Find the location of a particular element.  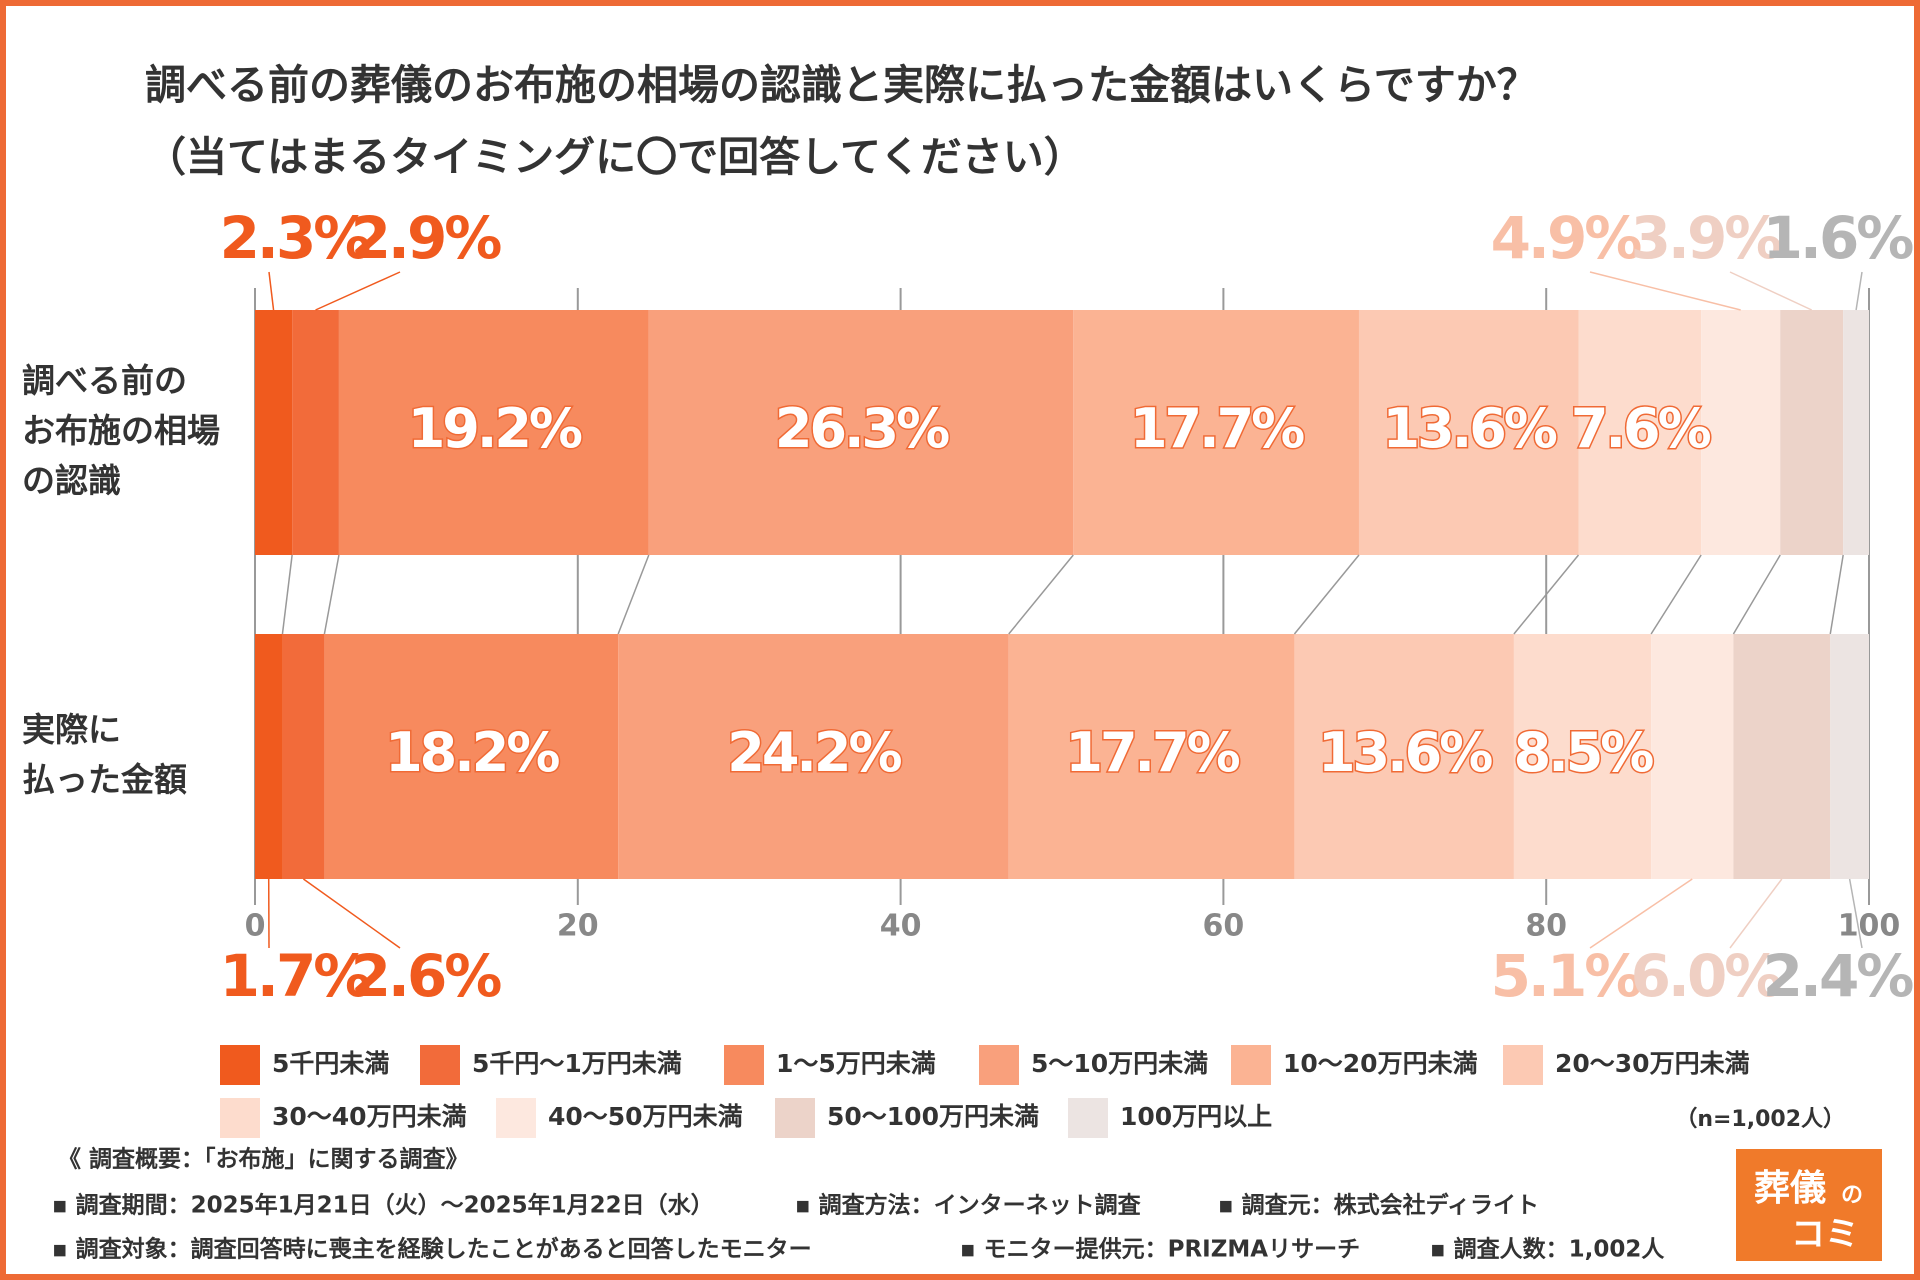

value-label: 8.5% is located at coordinates (1584, 752).